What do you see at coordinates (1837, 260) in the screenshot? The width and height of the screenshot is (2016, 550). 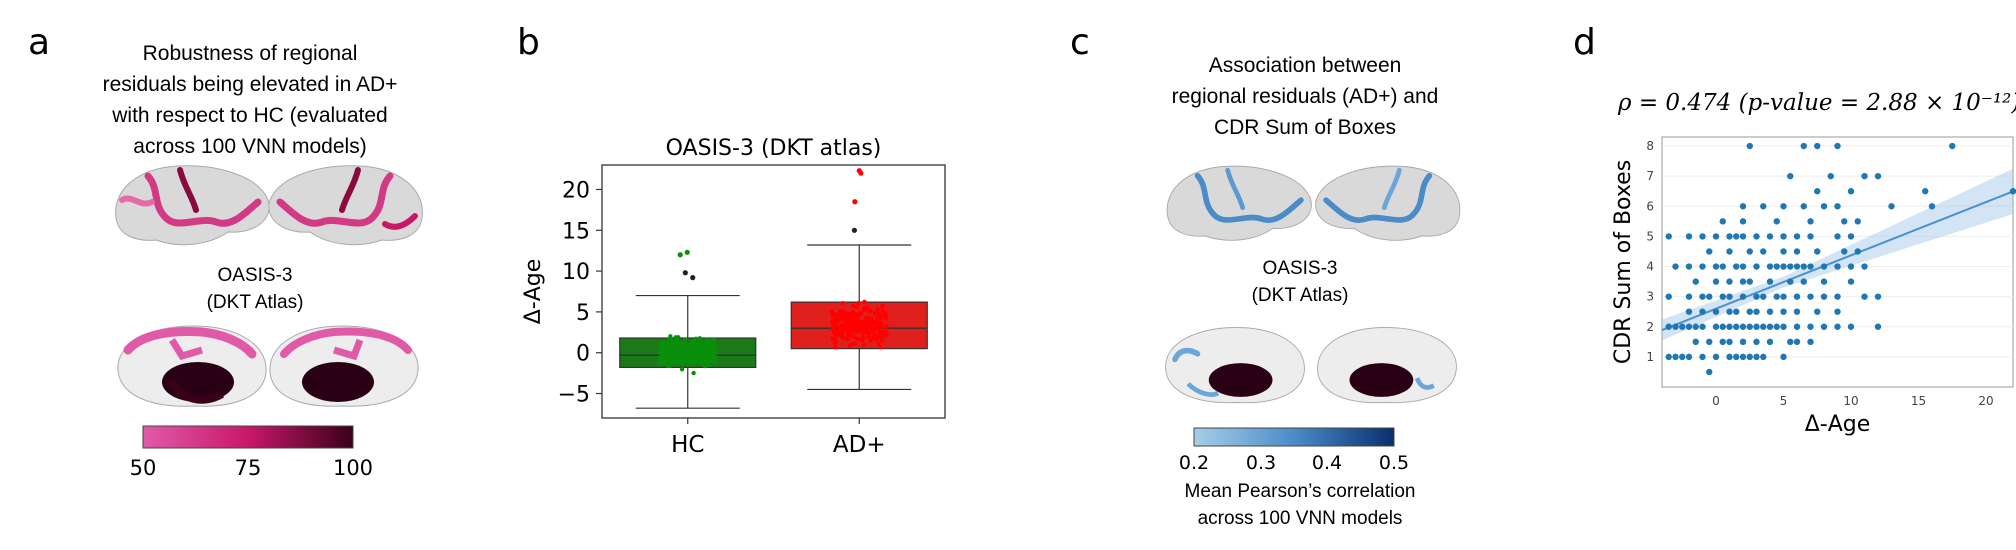 I see `regression-line` at bounding box center [1837, 260].